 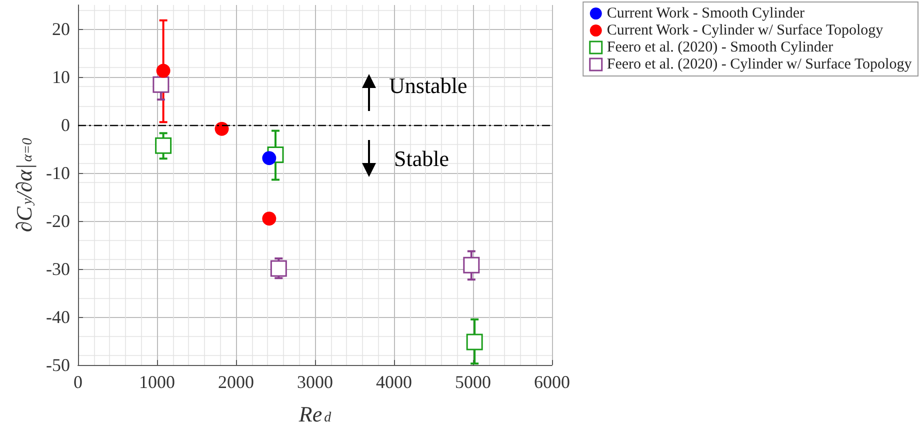 I want to click on x-tick-label: 2000, so click(x=236, y=382).